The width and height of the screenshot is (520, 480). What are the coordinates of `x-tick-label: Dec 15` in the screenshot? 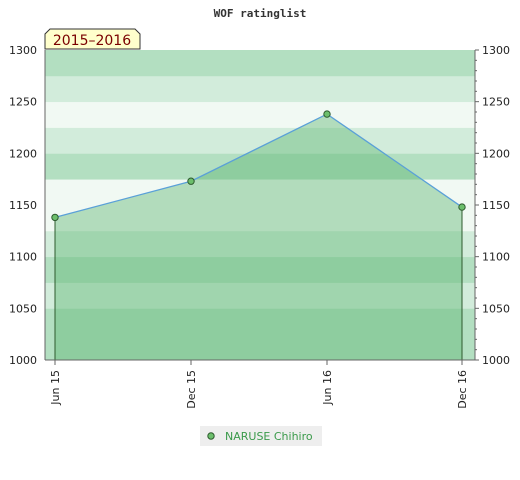 It's located at (191, 389).